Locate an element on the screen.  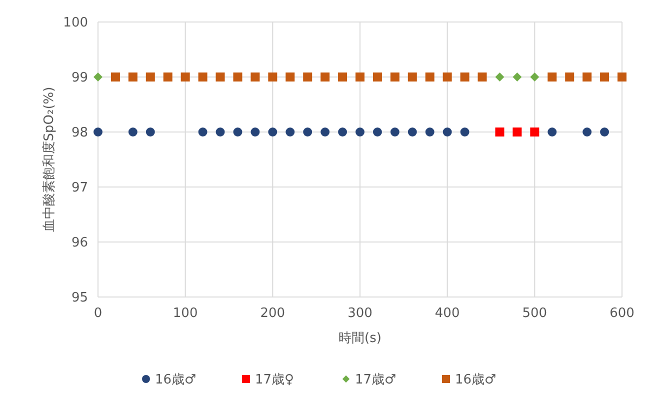
y-tick-label: 99 is located at coordinates (79, 78).